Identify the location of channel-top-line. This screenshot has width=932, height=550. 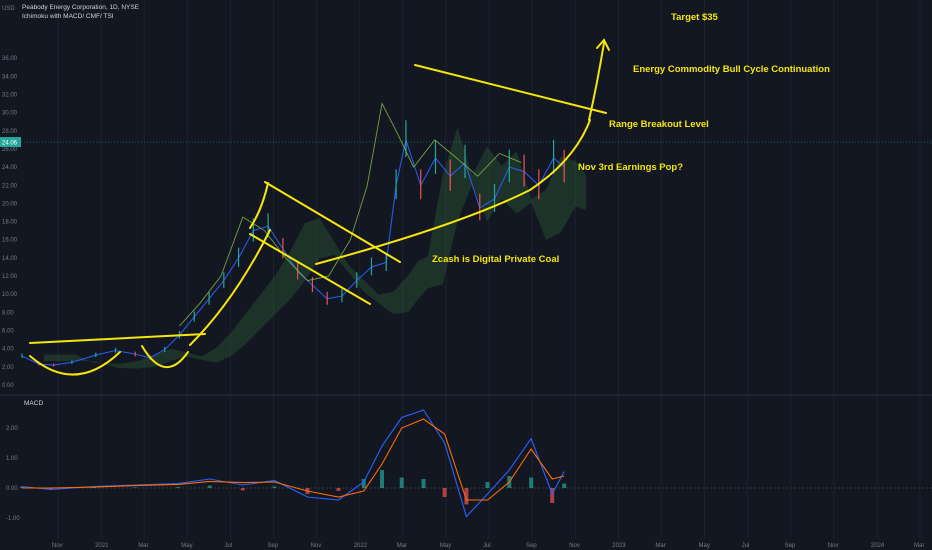
(332, 222).